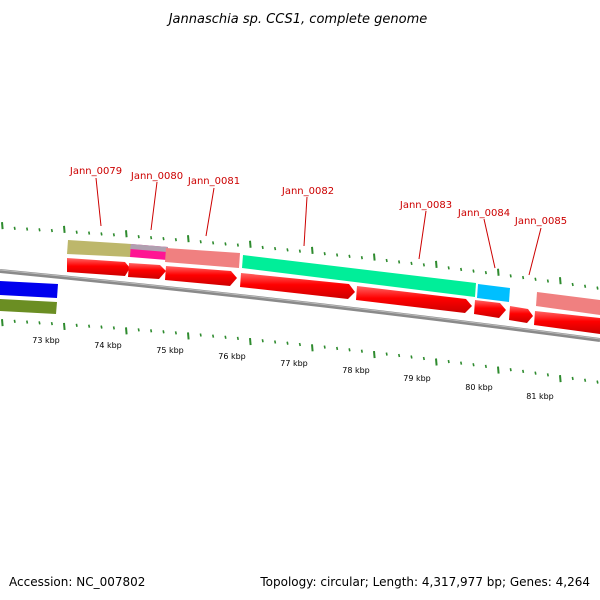  What do you see at coordinates (99, 248) in the screenshot?
I see `khaki-feature` at bounding box center [99, 248].